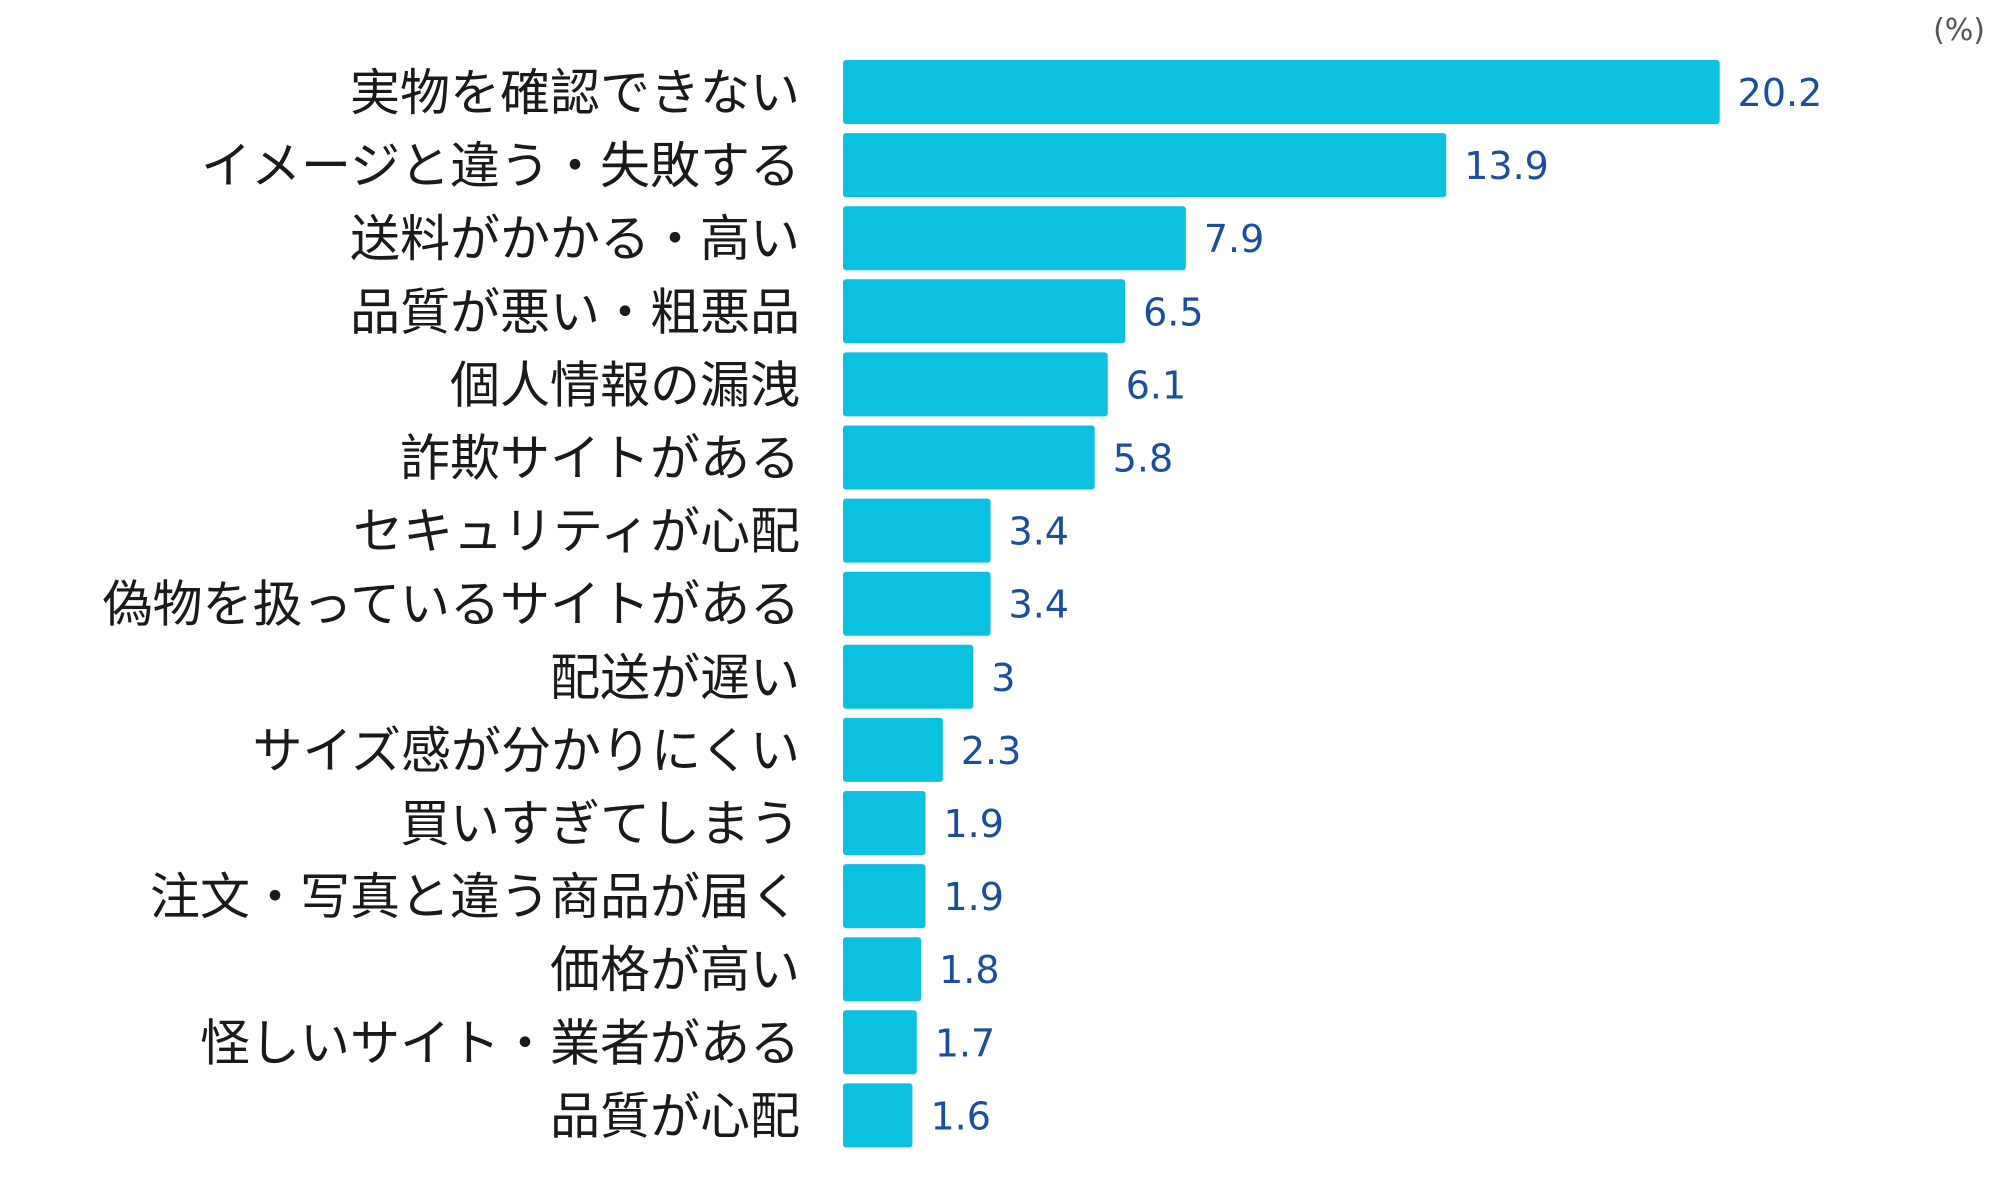  What do you see at coordinates (1234, 239) in the screenshot?
I see `value-label: 7.9` at bounding box center [1234, 239].